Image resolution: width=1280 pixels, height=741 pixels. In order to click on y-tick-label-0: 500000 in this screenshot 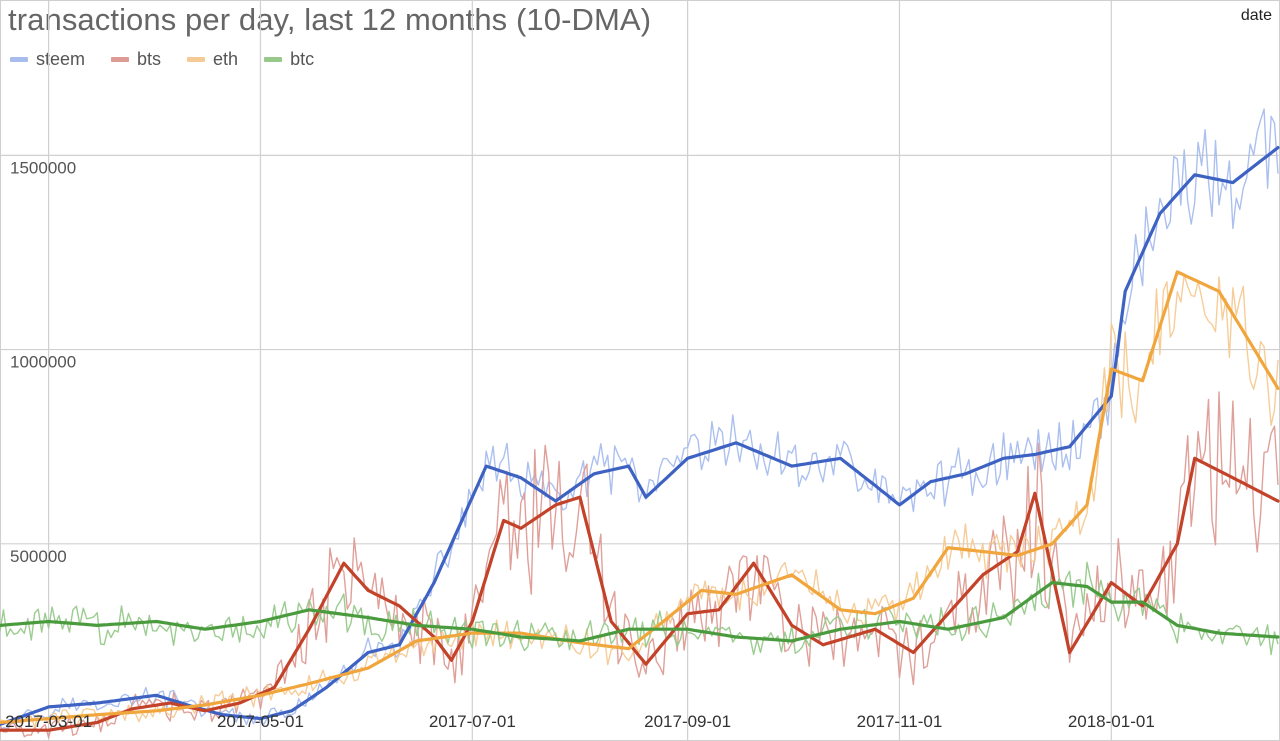, I will do `click(38, 556)`.